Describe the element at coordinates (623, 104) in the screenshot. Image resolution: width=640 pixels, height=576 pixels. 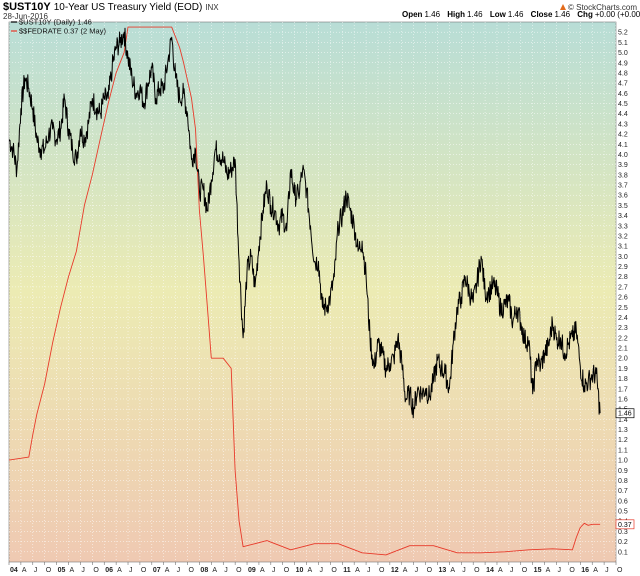
I see `y-tick-label: 4.5` at that location.